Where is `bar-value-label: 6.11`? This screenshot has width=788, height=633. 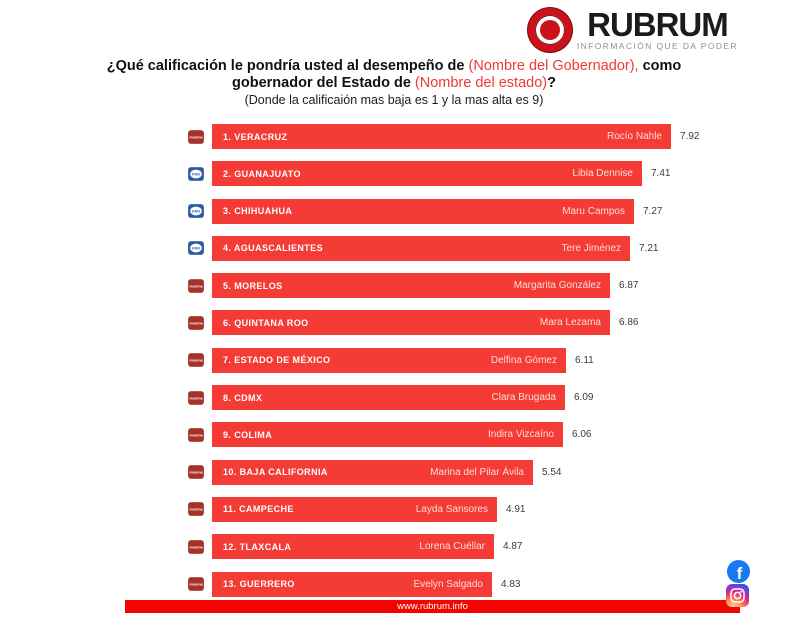 bar-value-label: 6.11 is located at coordinates (584, 360).